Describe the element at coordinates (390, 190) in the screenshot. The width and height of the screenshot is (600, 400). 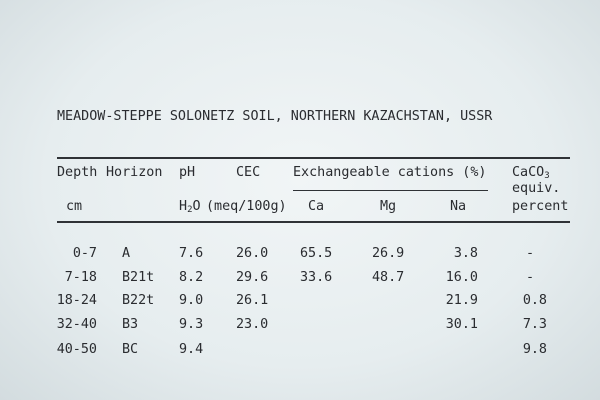
I see `cations-group-rule` at that location.